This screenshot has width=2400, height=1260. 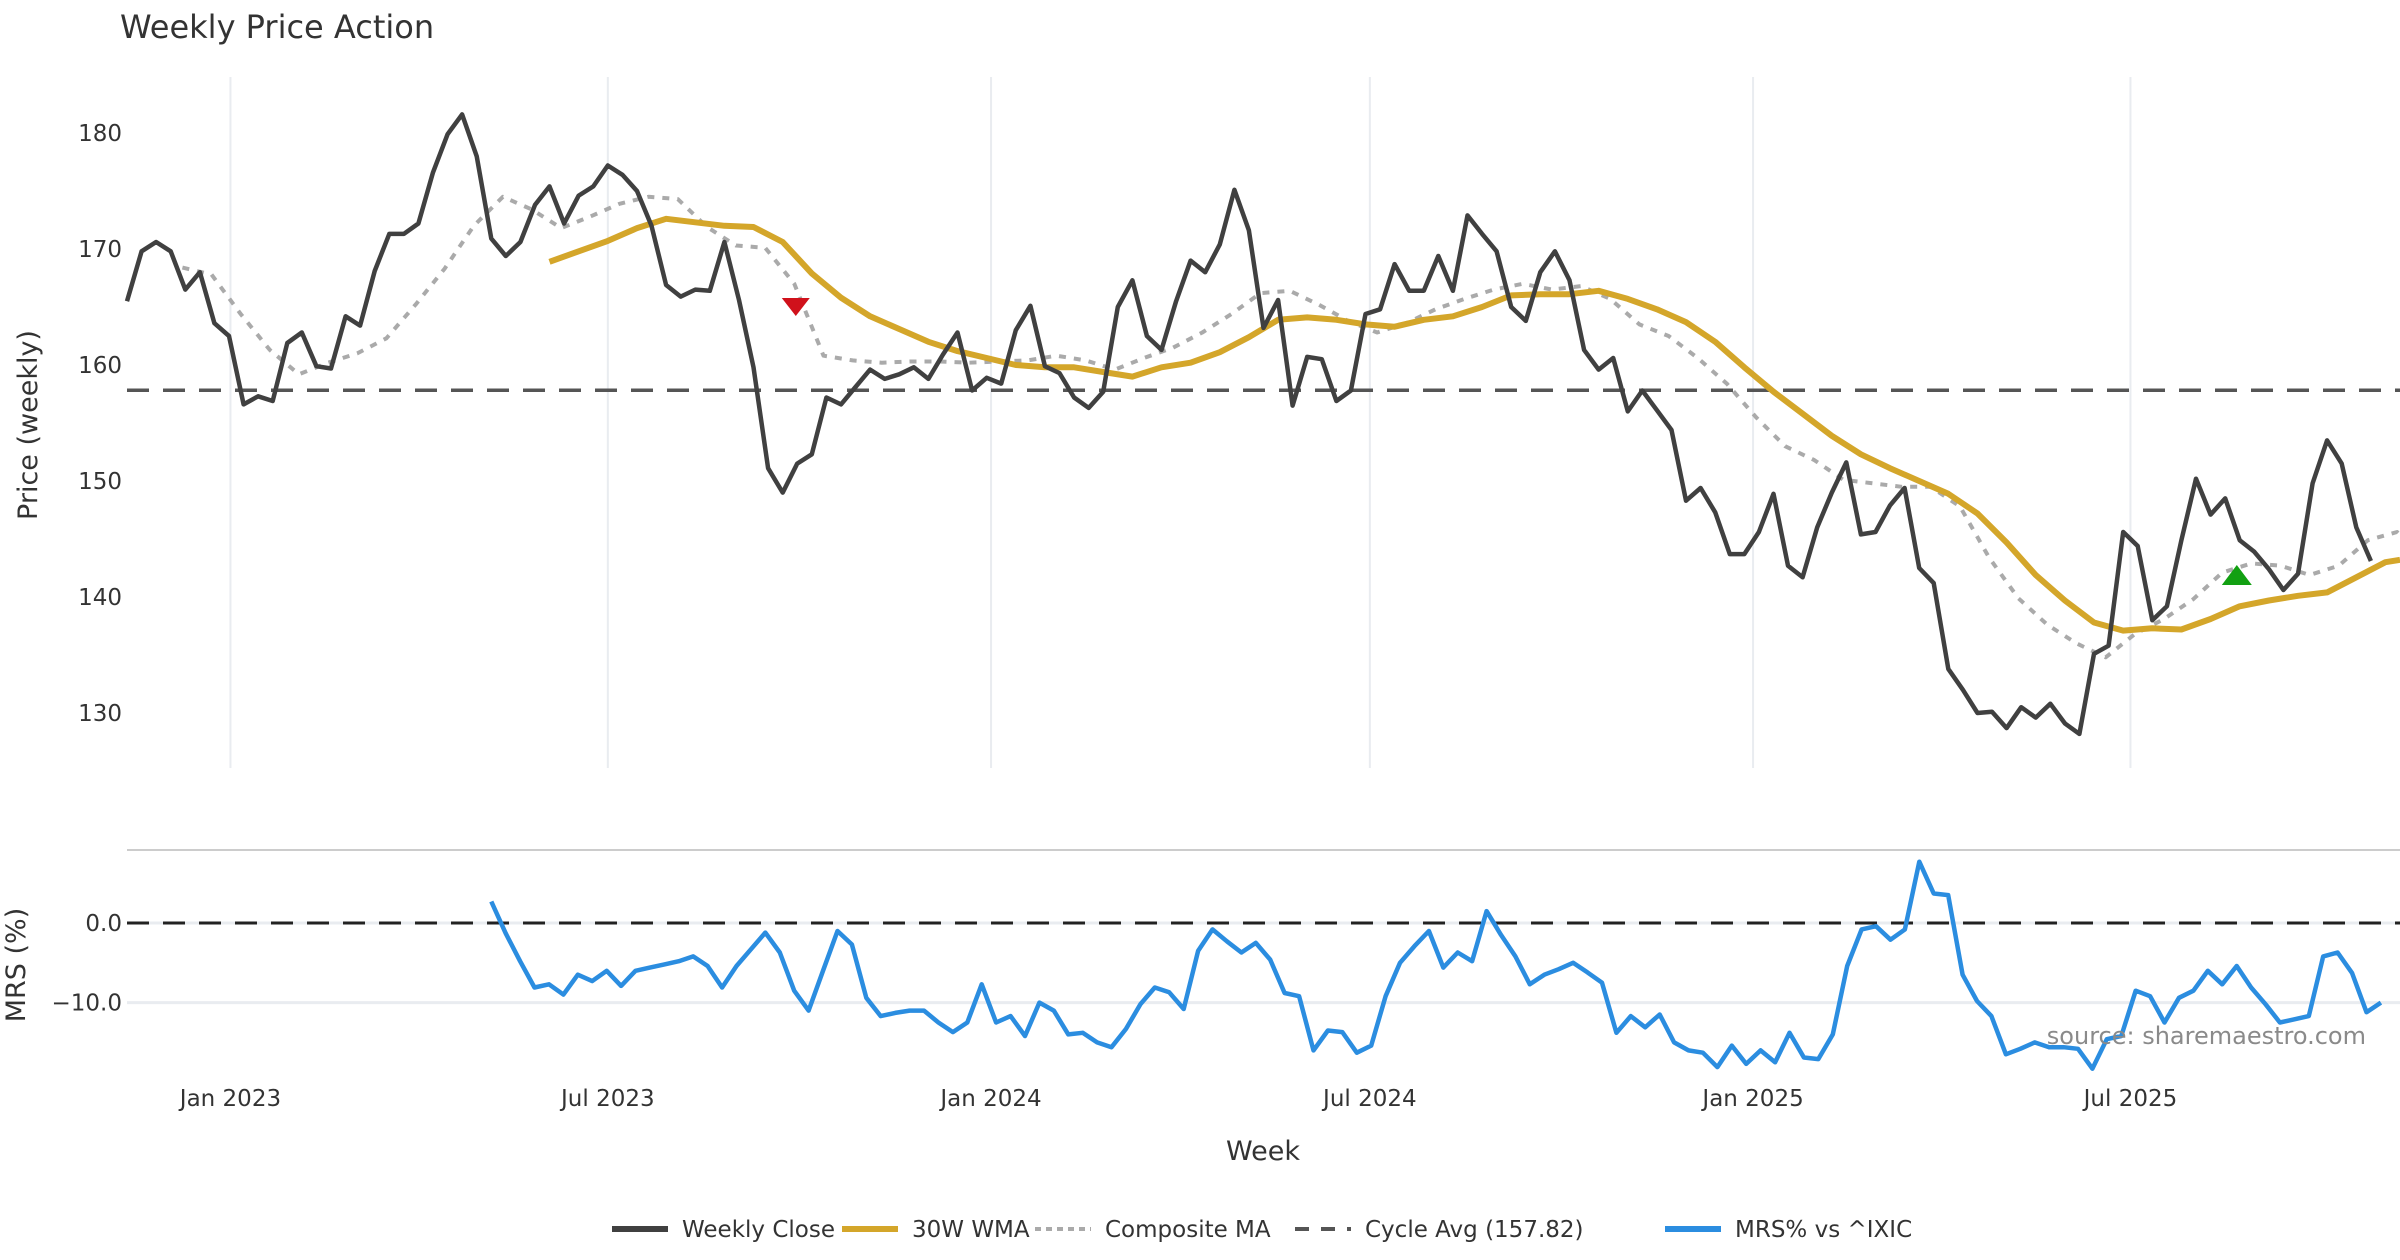 I want to click on x-tick-label: Jan 2023, so click(x=229, y=1099).